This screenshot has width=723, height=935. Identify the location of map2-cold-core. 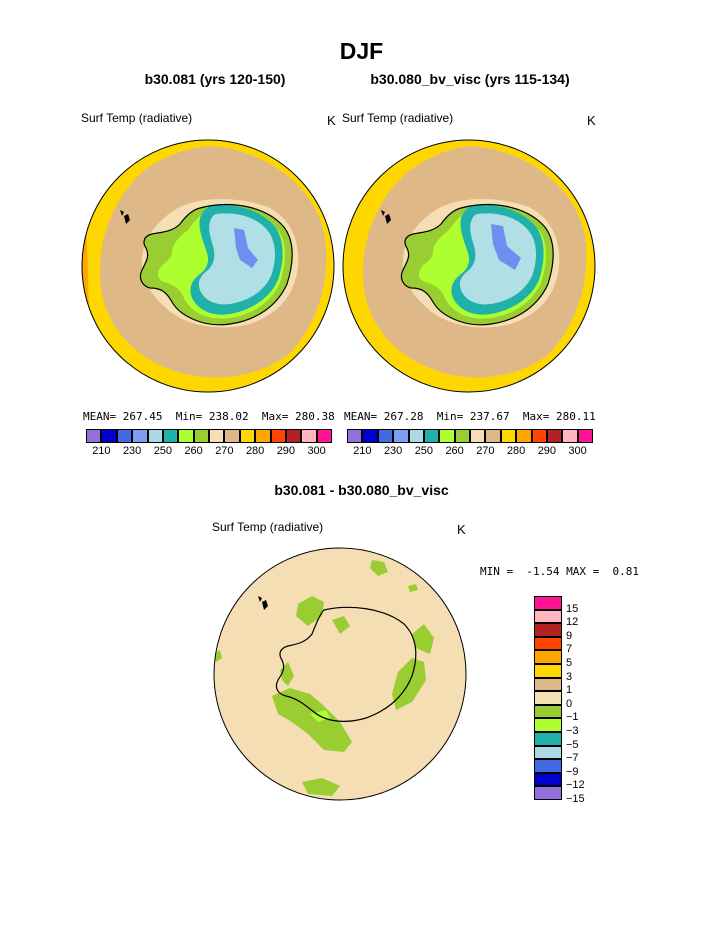
(506, 247).